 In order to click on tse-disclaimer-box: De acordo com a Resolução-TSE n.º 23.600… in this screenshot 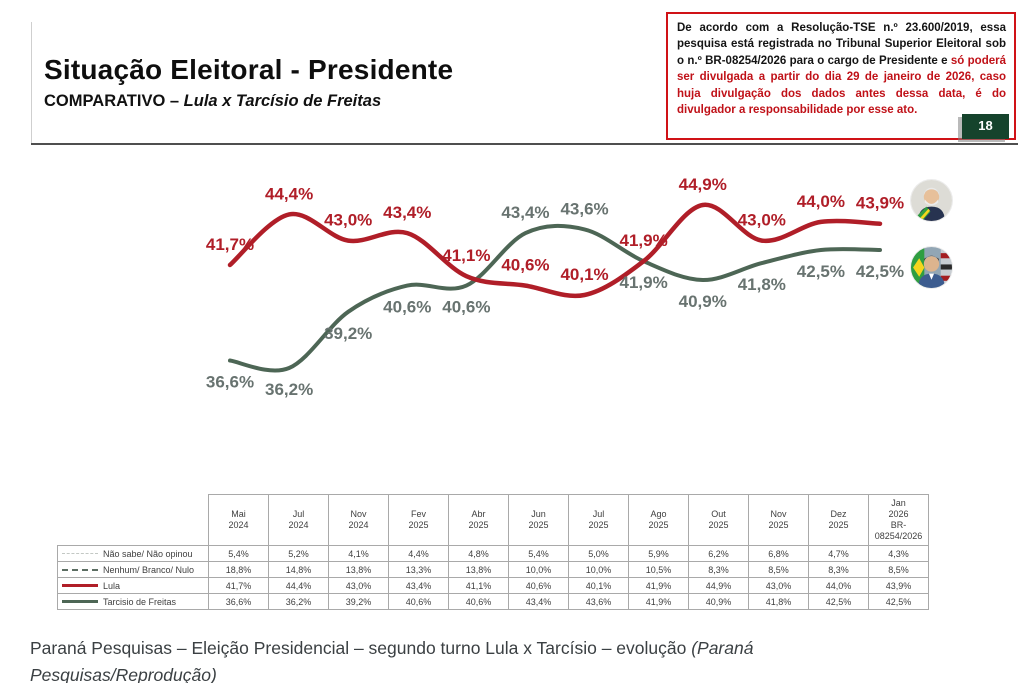, I will do `click(841, 76)`.